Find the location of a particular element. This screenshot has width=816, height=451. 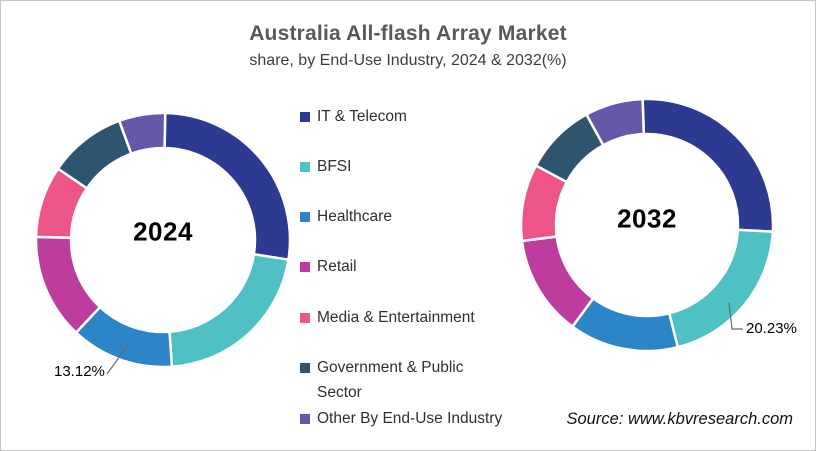

legend-item-bfsi: BFSI is located at coordinates (325, 166).